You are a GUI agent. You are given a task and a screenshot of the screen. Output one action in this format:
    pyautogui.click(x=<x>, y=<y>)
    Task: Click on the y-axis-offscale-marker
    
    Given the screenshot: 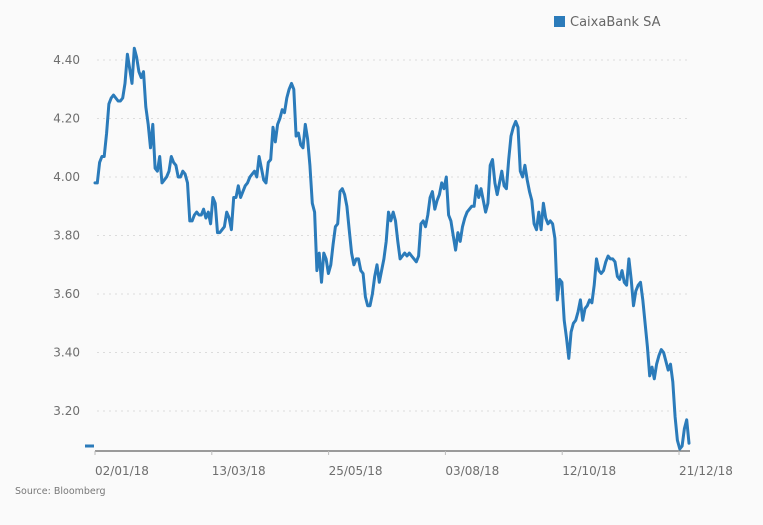 What is the action you would take?
    pyautogui.click(x=89, y=446)
    